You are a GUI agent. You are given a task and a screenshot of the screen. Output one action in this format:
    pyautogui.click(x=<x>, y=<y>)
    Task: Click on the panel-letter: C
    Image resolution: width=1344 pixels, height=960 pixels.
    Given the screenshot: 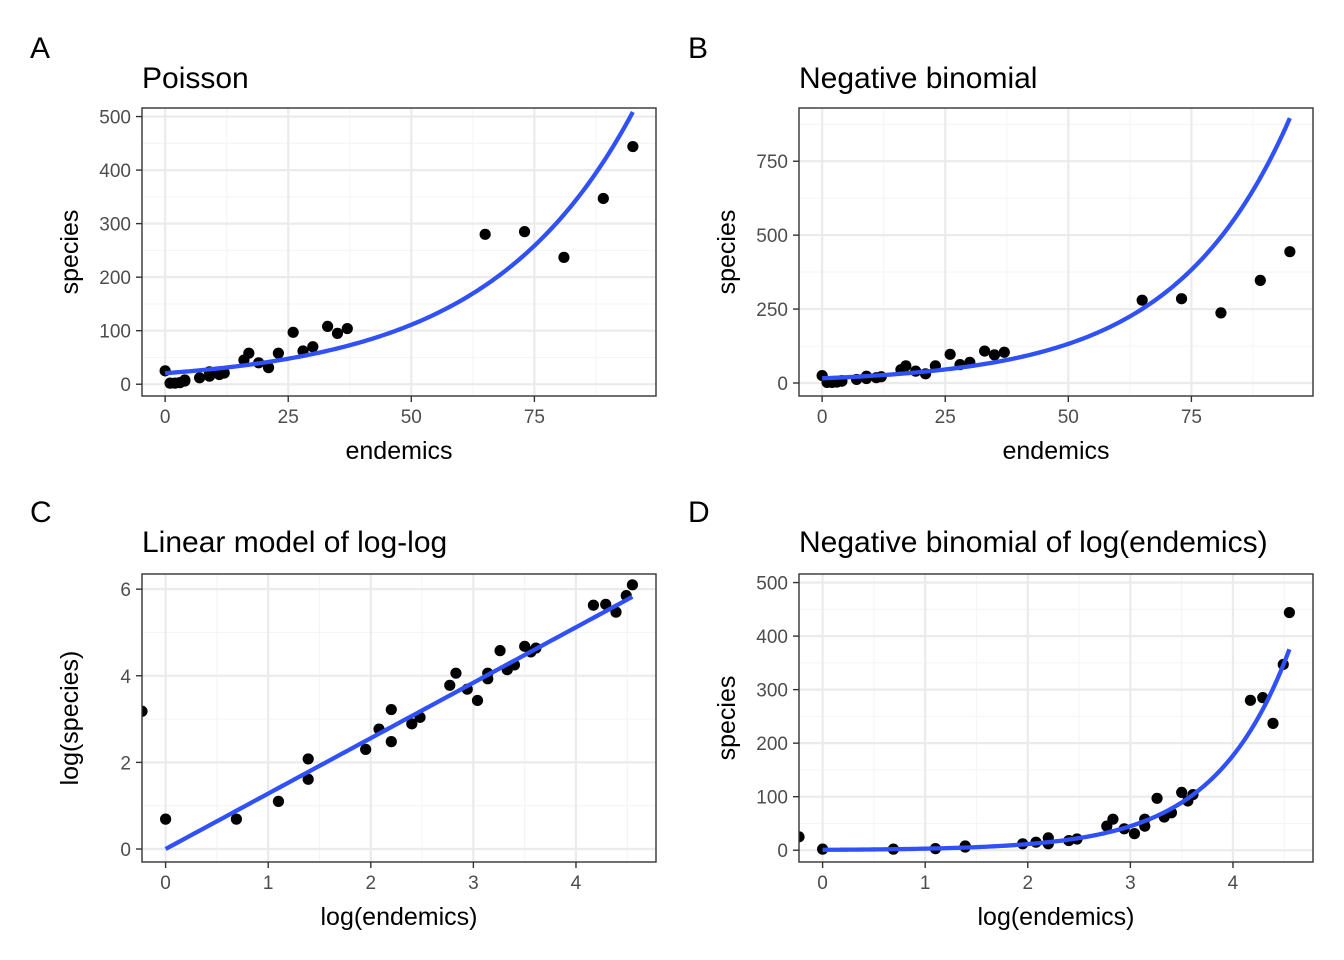 What is the action you would take?
    pyautogui.click(x=41, y=512)
    